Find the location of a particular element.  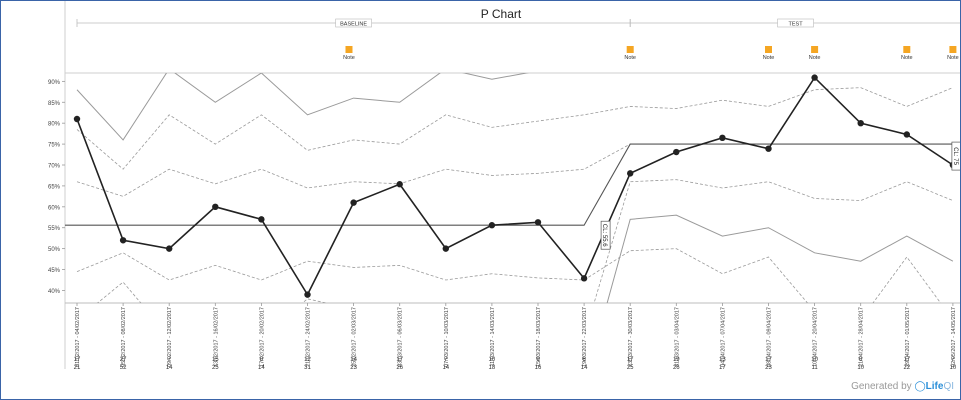

x-tick-label: 29/04/2017 - 01/05/2017 is located at coordinates (908, 337).